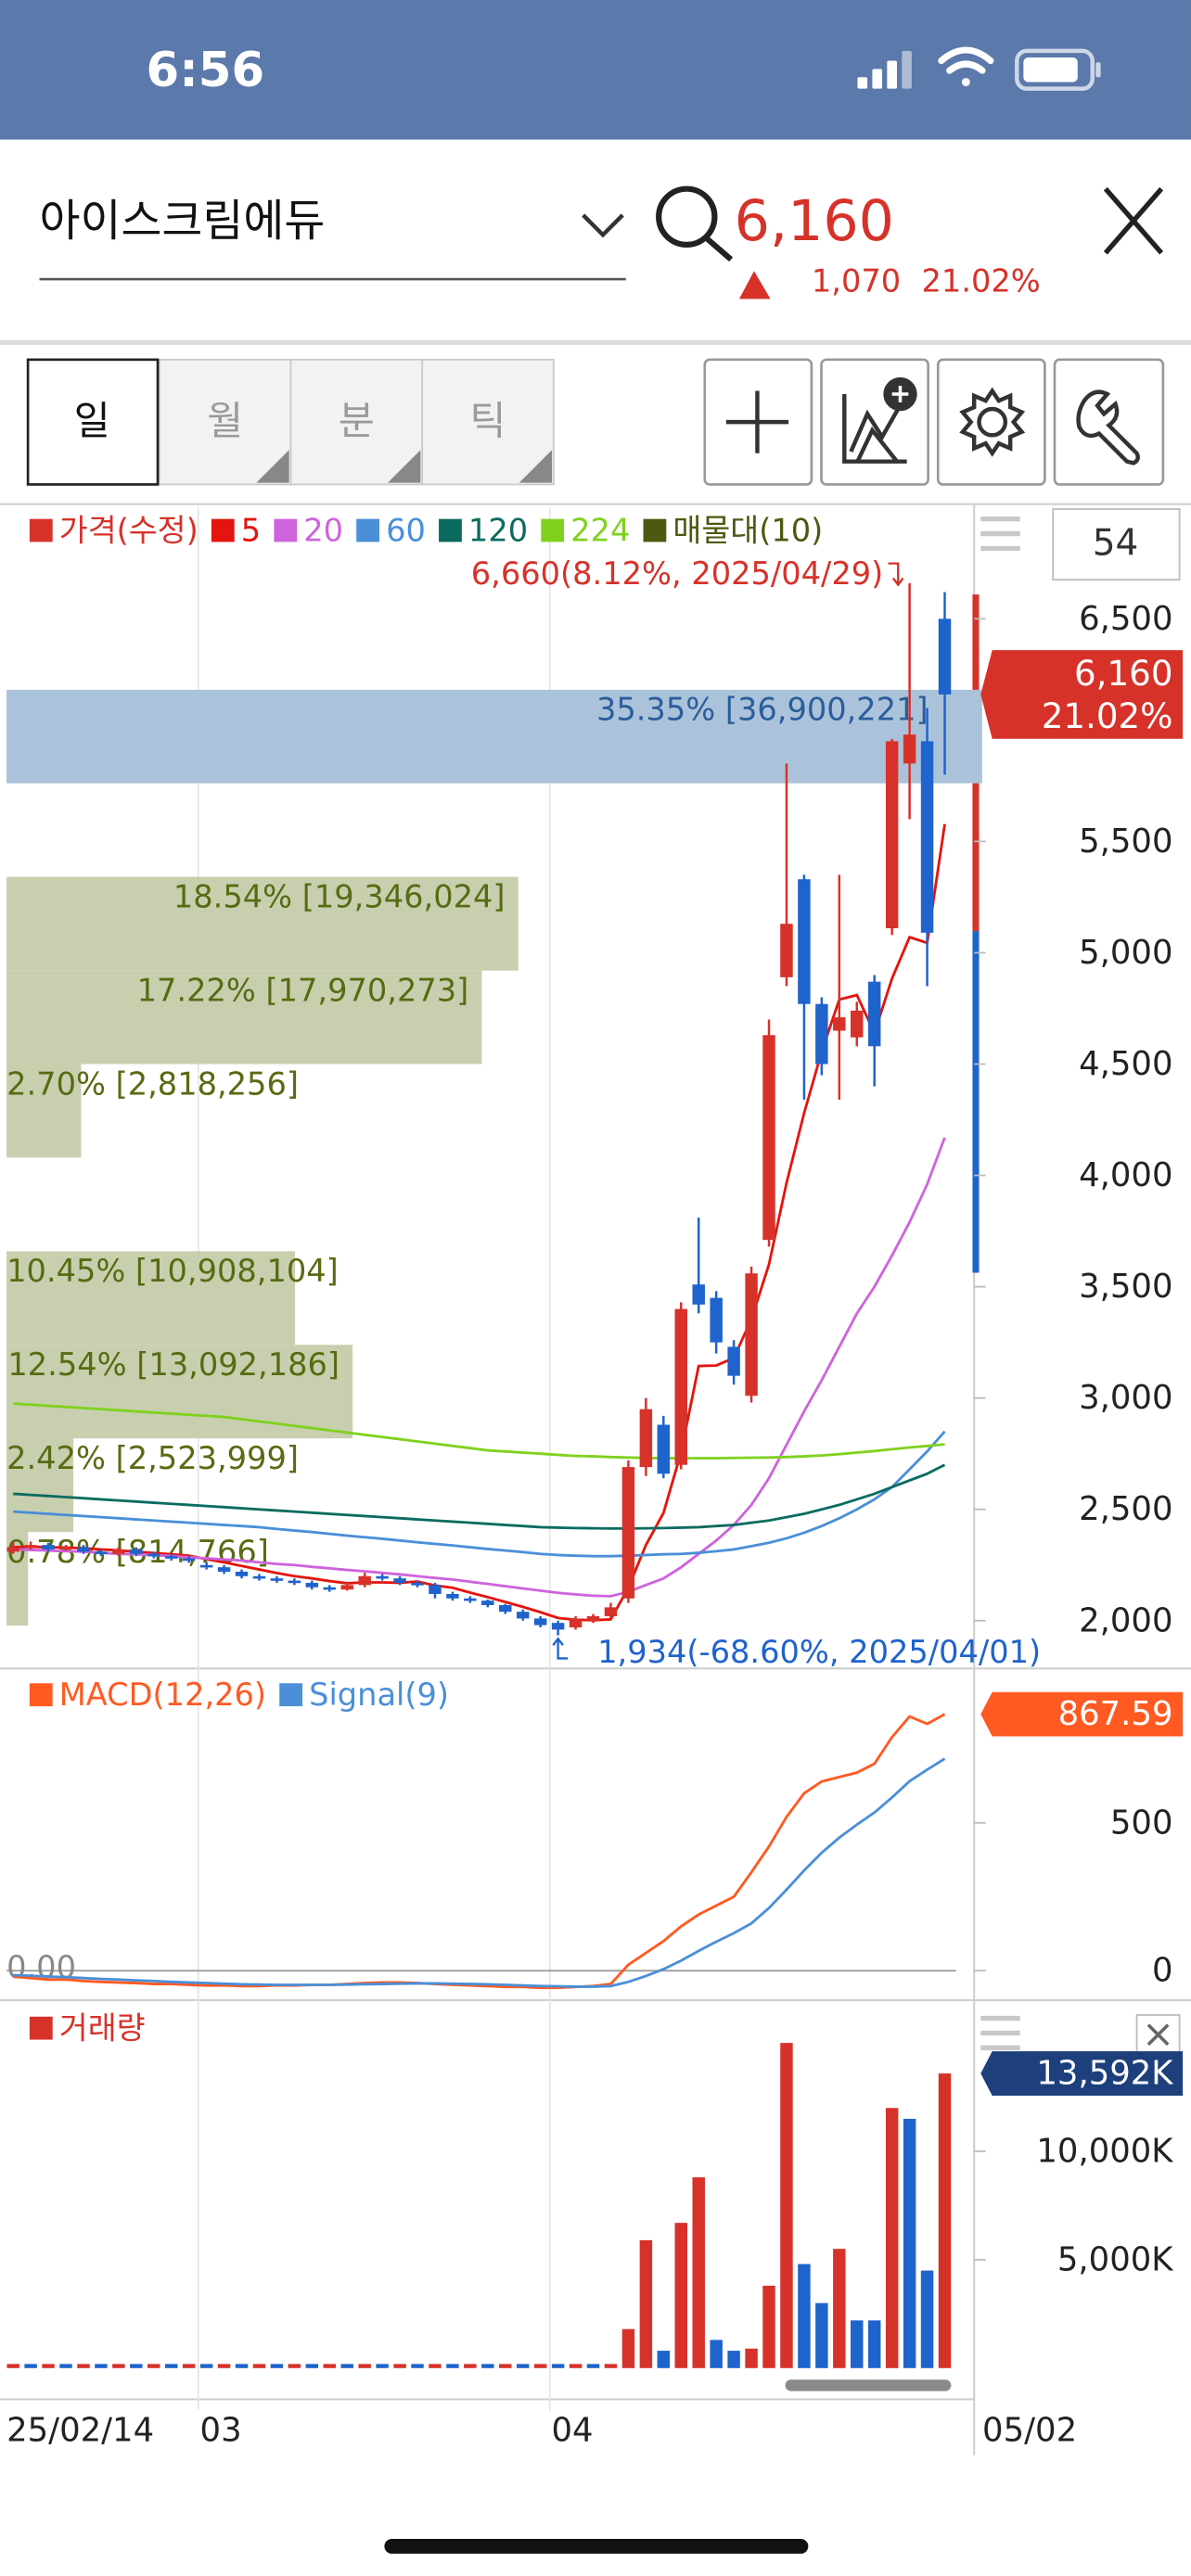 The width and height of the screenshot is (1191, 2576). Describe the element at coordinates (762, 710) in the screenshot. I see `volume-profile-label: 35.35% [36,900,221]` at that location.